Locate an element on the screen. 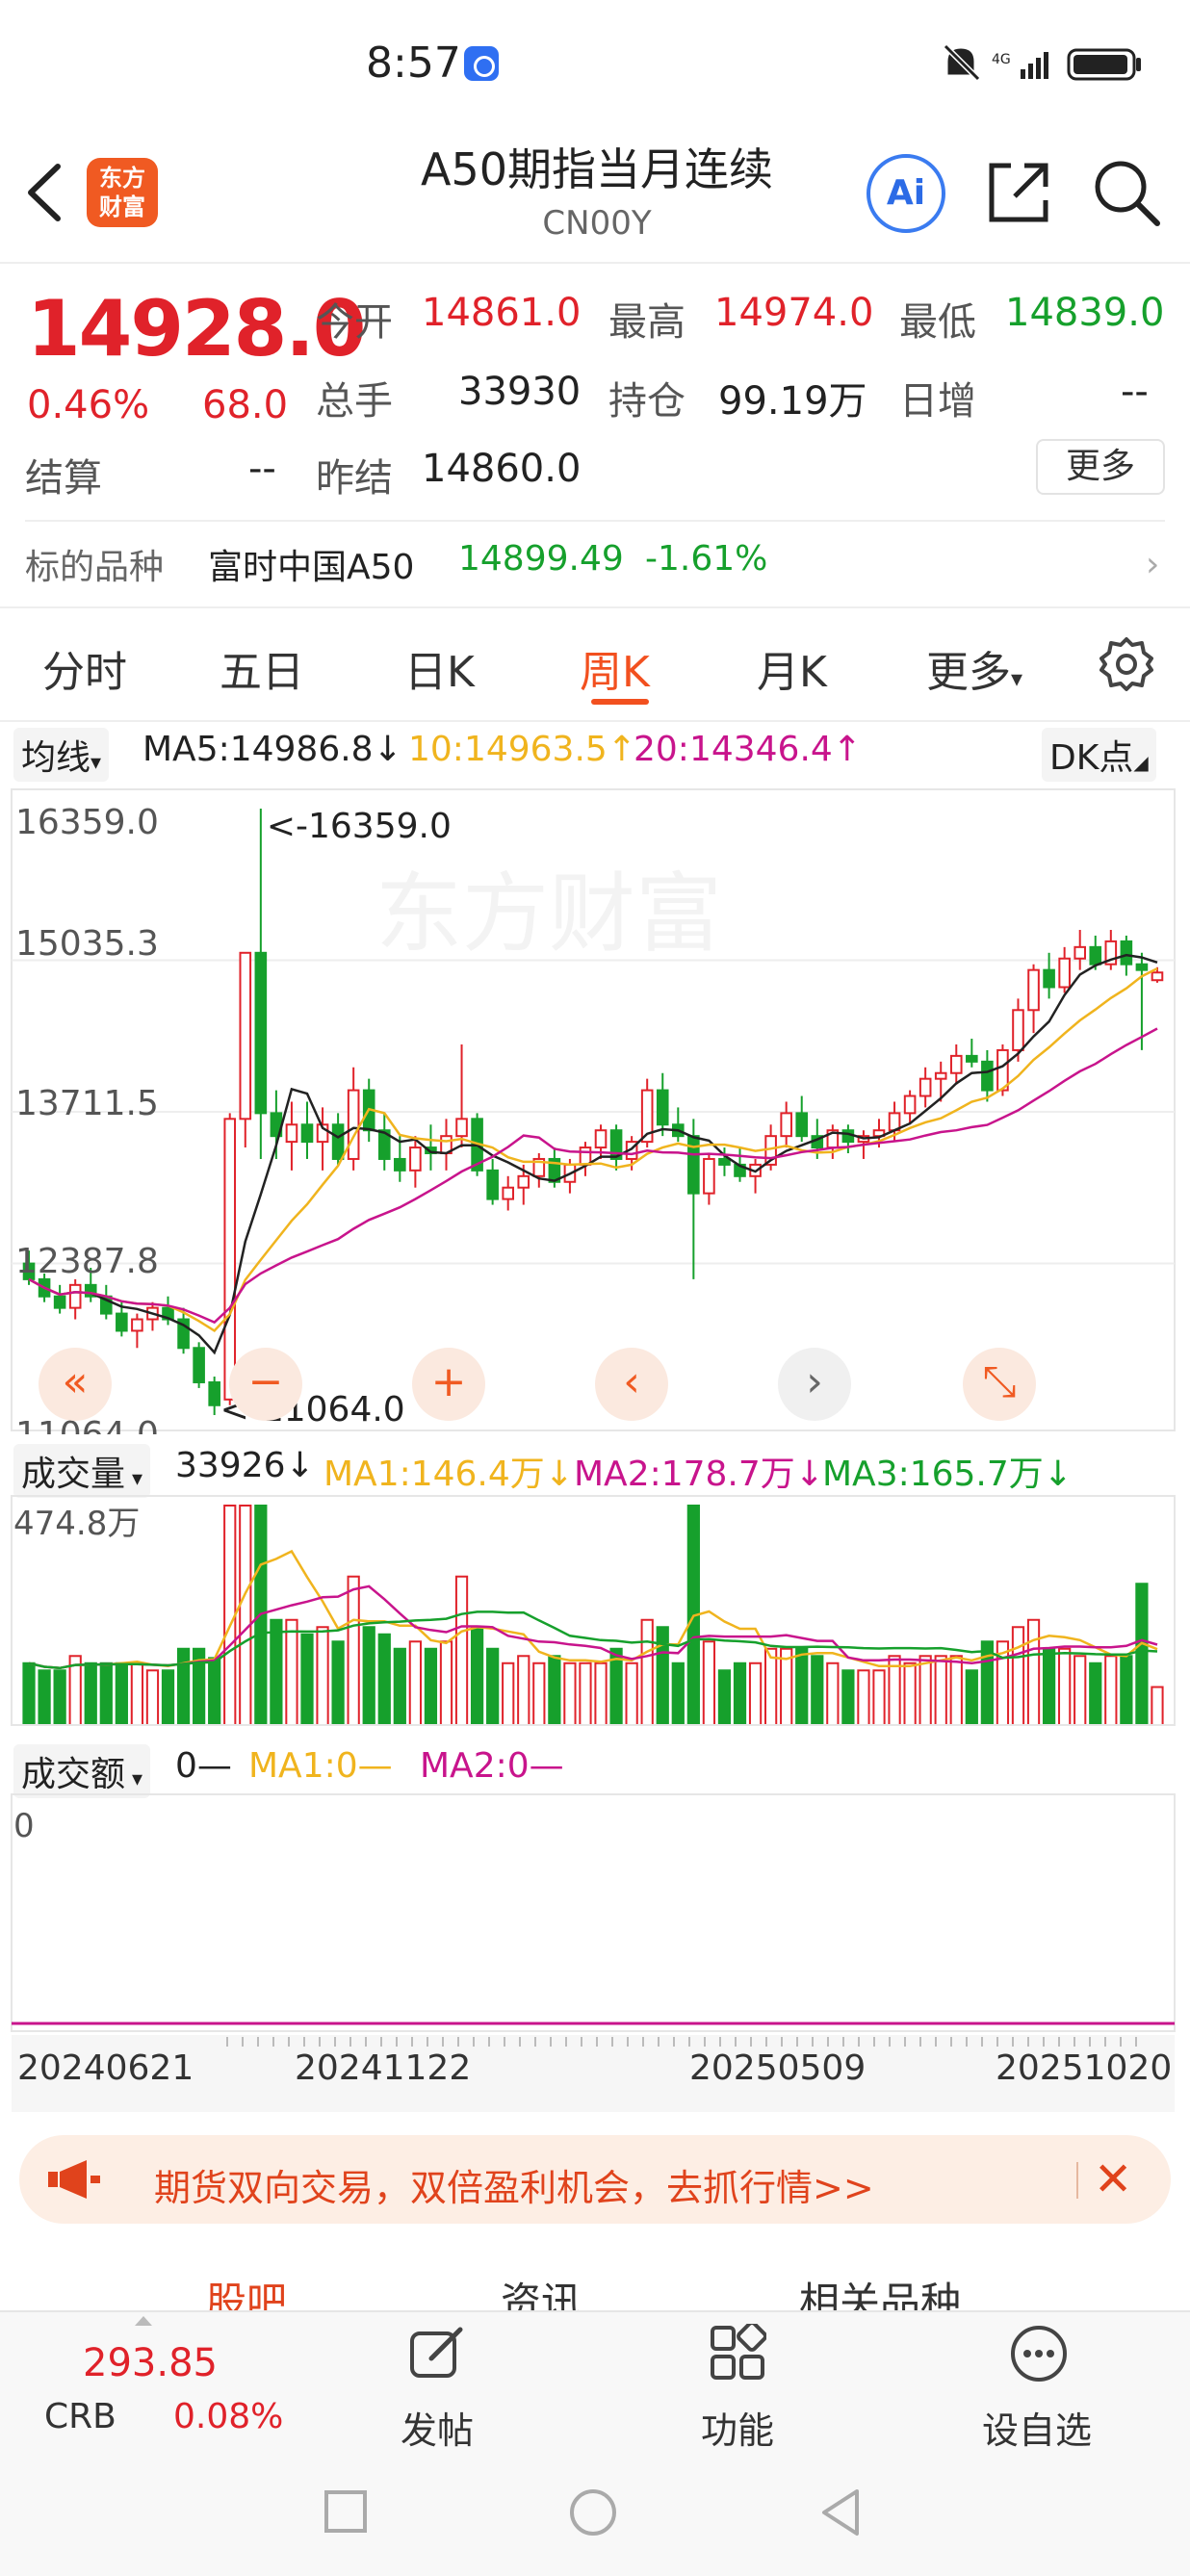  crb-value: 293.85 is located at coordinates (151, 2363).